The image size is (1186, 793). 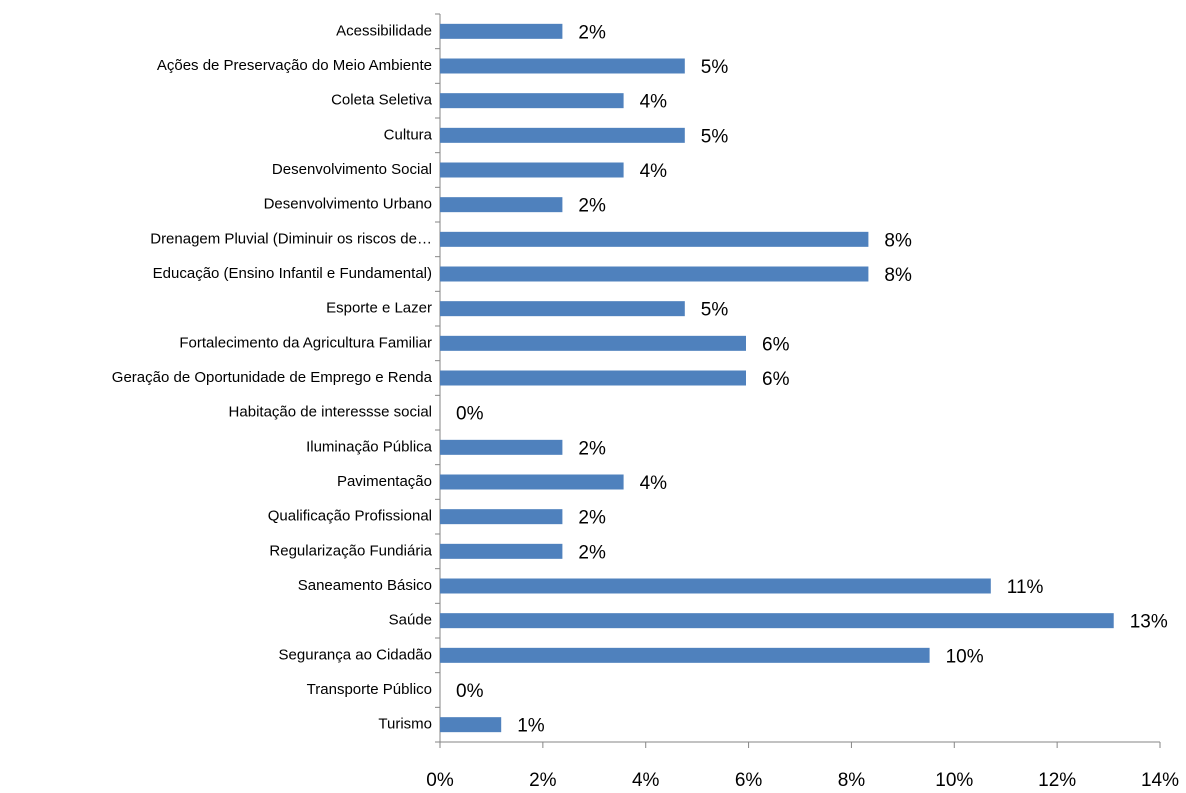 I want to click on y-tick-label: Esporte e Lazer, so click(x=379, y=308).